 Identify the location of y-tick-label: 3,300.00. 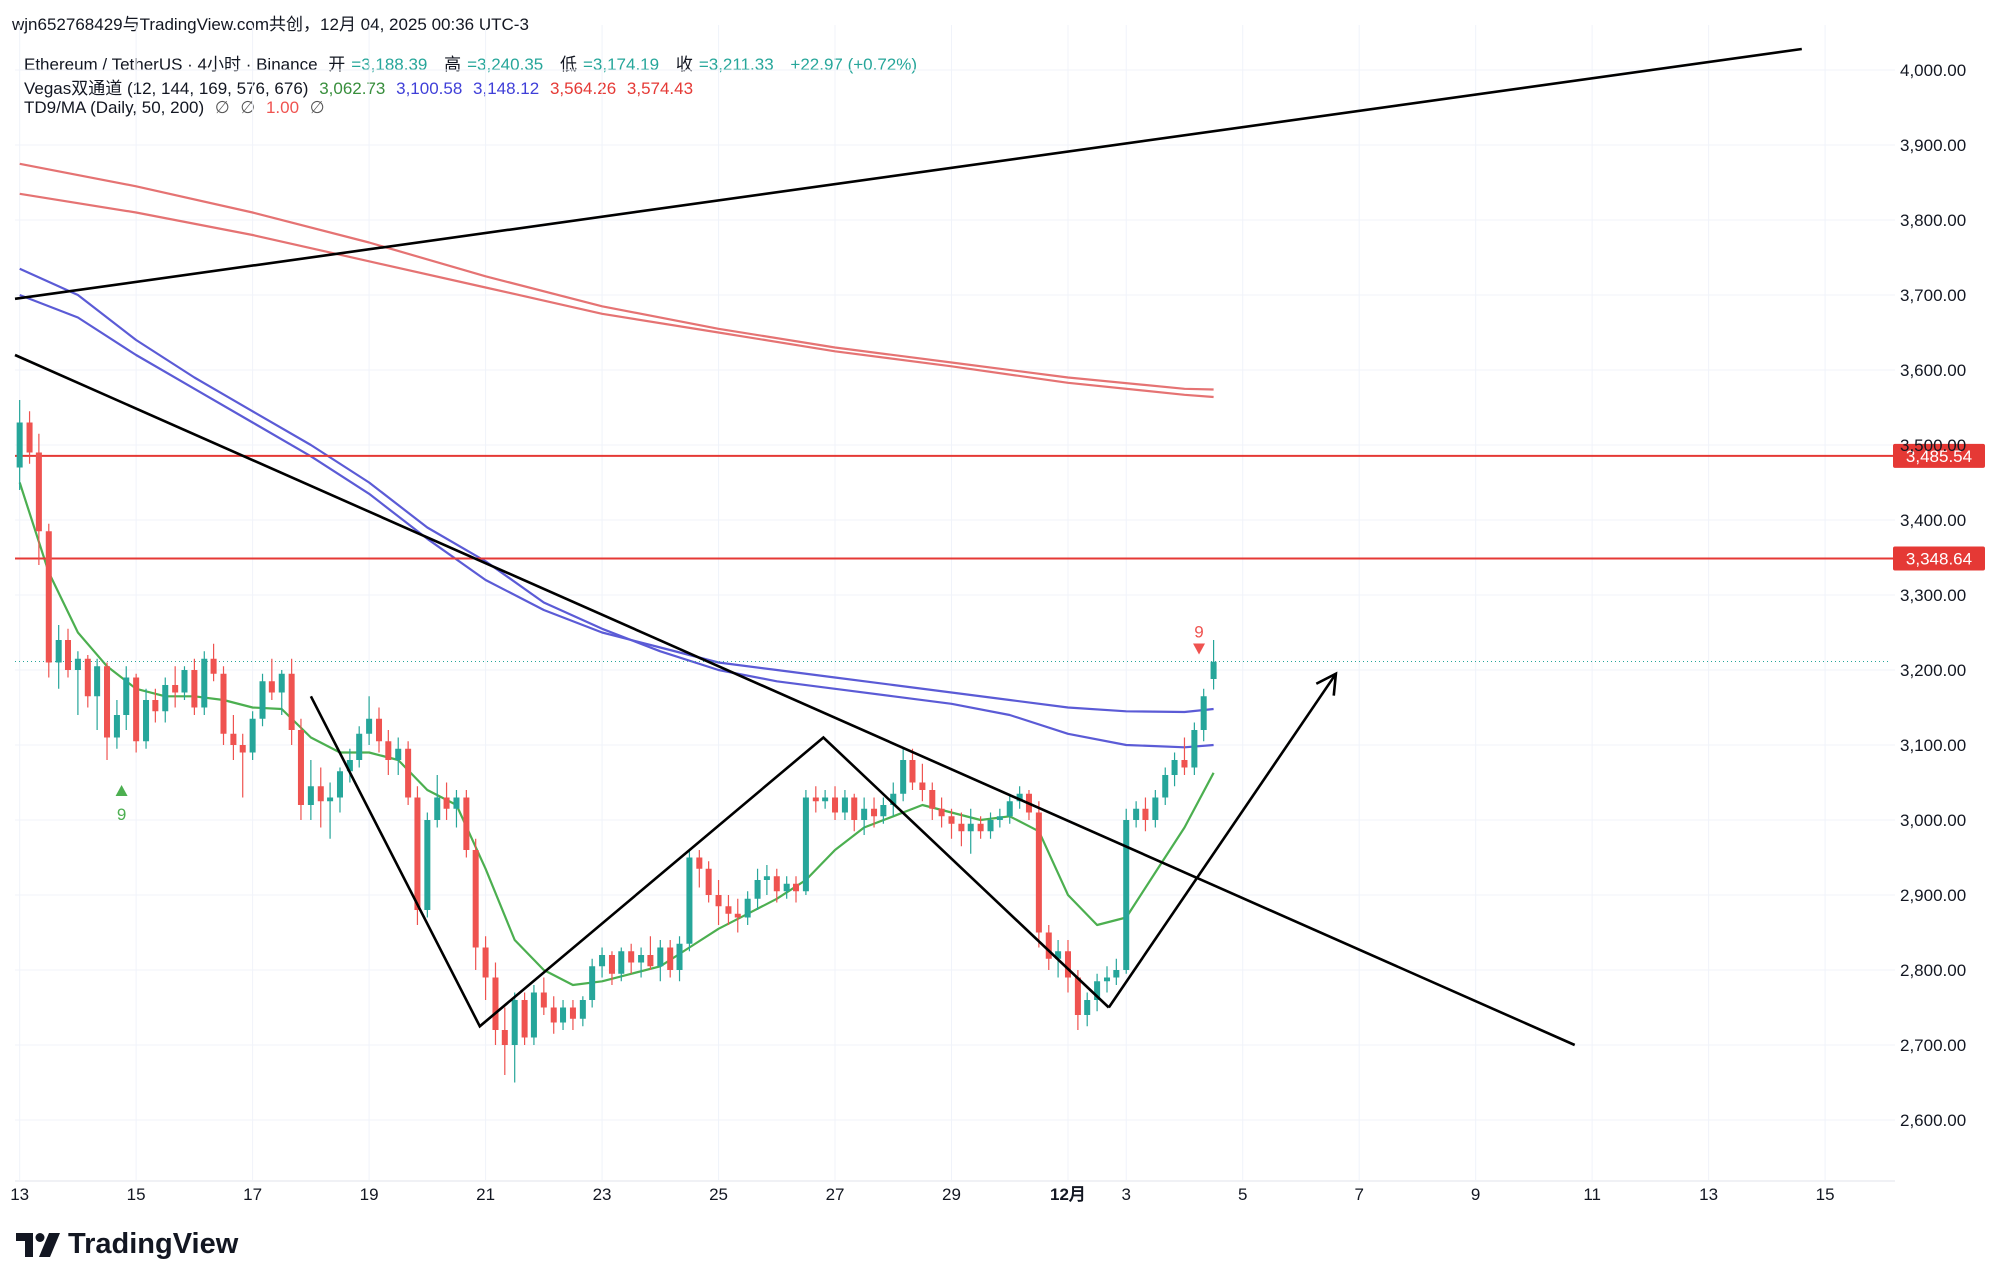
(1933, 595).